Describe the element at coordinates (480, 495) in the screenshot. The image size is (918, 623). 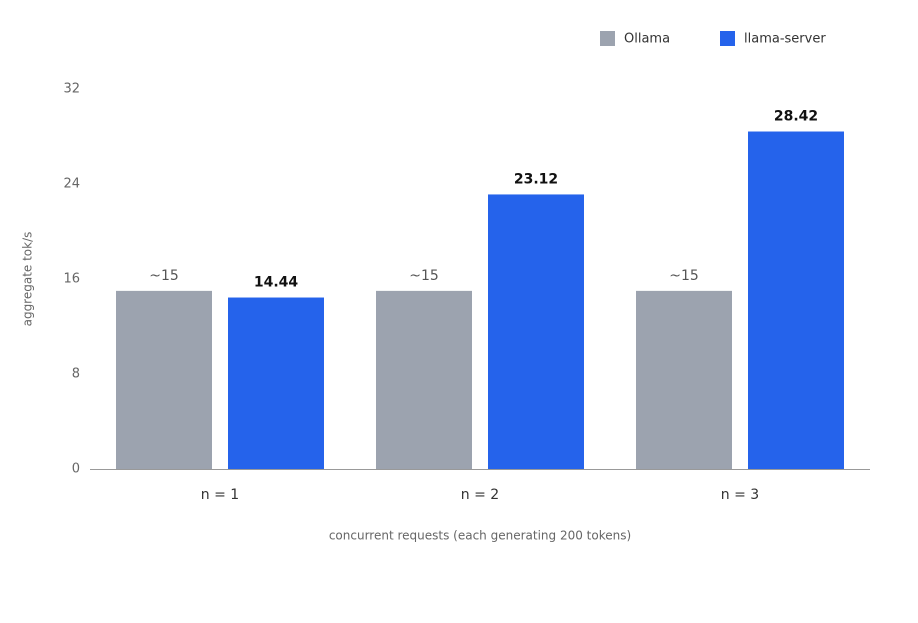
I see `x-tick-label: n = 2` at that location.